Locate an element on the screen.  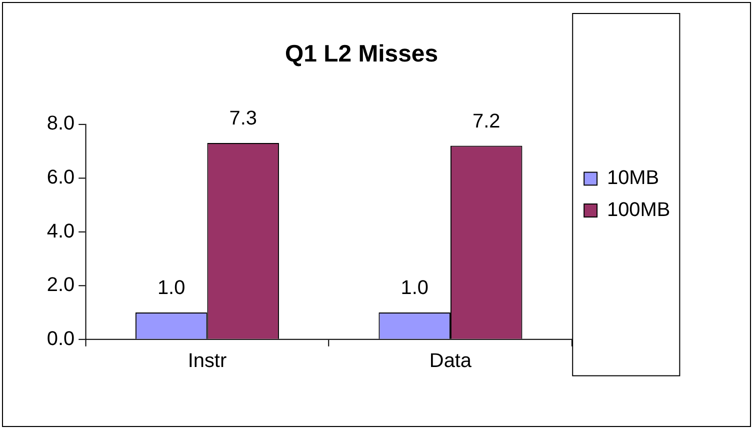
data-label: 7.3 is located at coordinates (243, 119).